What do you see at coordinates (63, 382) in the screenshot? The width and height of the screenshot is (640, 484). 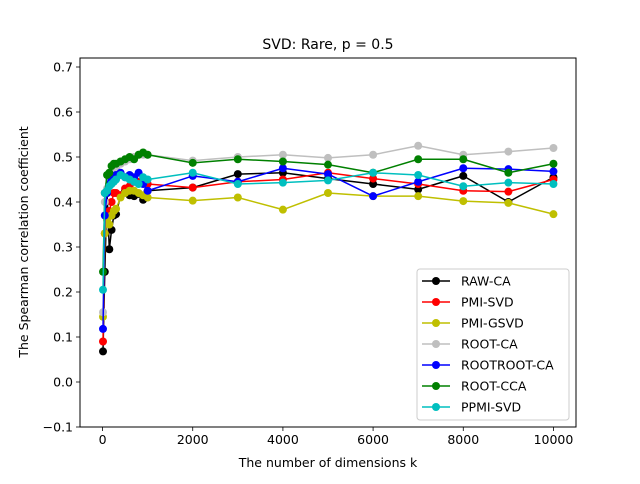 I see `y-tick-label: 0.0` at bounding box center [63, 382].